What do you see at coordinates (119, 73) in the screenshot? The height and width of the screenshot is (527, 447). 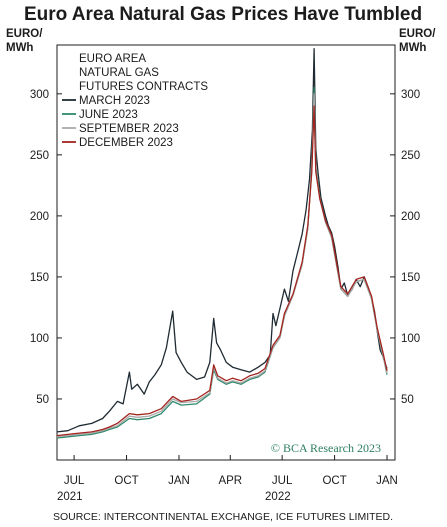 I see `legend-title-line2: NATURAL GAS` at bounding box center [119, 73].